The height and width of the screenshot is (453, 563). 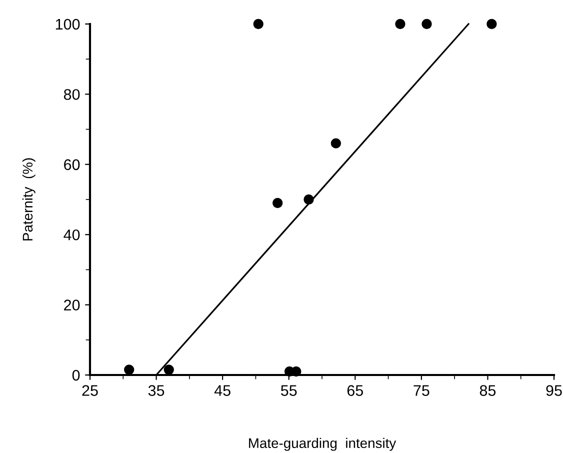 What do you see at coordinates (72, 94) in the screenshot?
I see `y-tick-label: 80` at bounding box center [72, 94].